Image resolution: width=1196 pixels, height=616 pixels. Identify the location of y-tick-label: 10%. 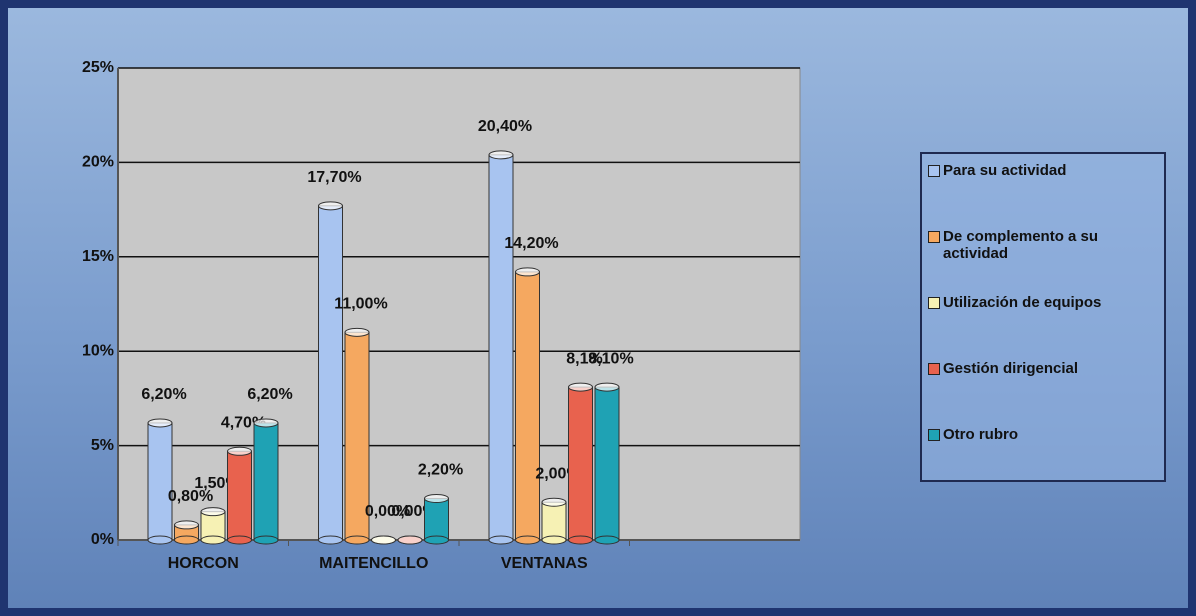
(98, 350).